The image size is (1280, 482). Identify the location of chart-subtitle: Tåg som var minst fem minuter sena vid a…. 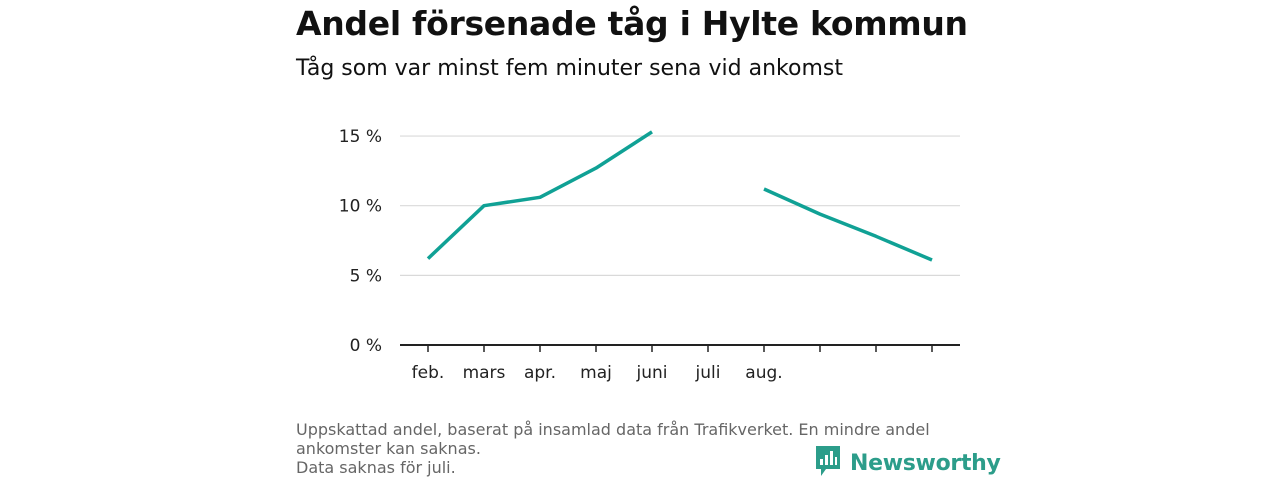
(569, 68).